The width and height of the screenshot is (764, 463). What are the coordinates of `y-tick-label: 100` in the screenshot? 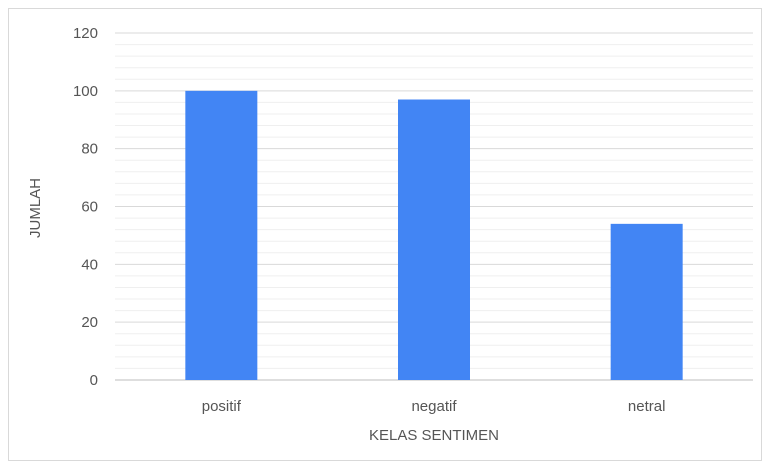 It's located at (85, 91).